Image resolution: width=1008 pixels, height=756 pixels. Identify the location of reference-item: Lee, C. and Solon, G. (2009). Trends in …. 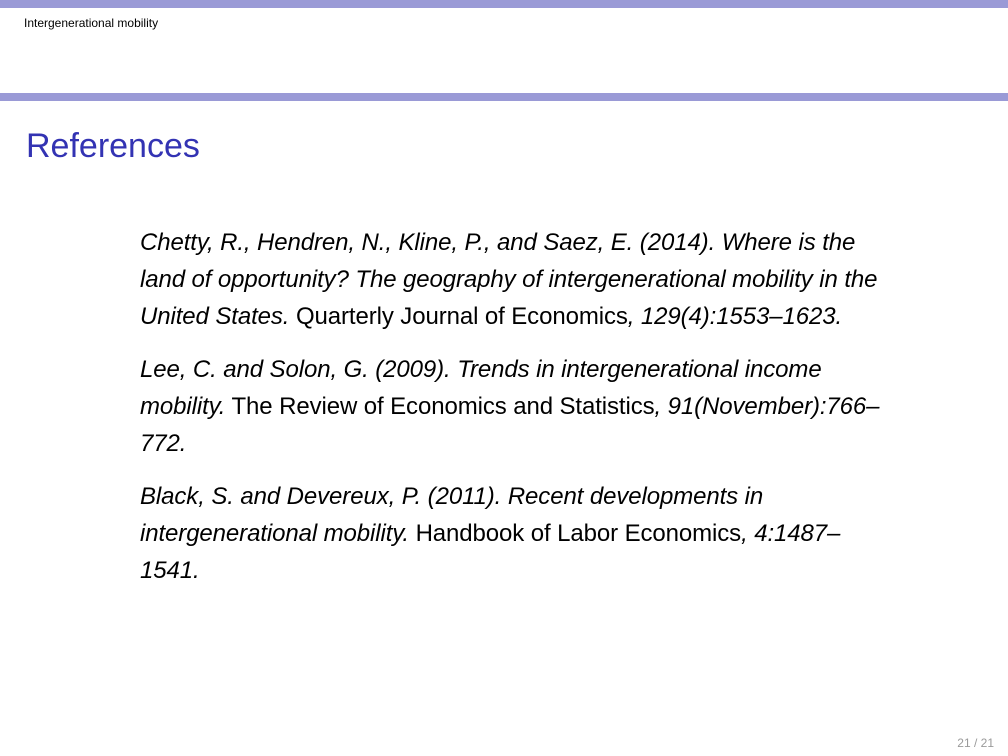
(510, 406).